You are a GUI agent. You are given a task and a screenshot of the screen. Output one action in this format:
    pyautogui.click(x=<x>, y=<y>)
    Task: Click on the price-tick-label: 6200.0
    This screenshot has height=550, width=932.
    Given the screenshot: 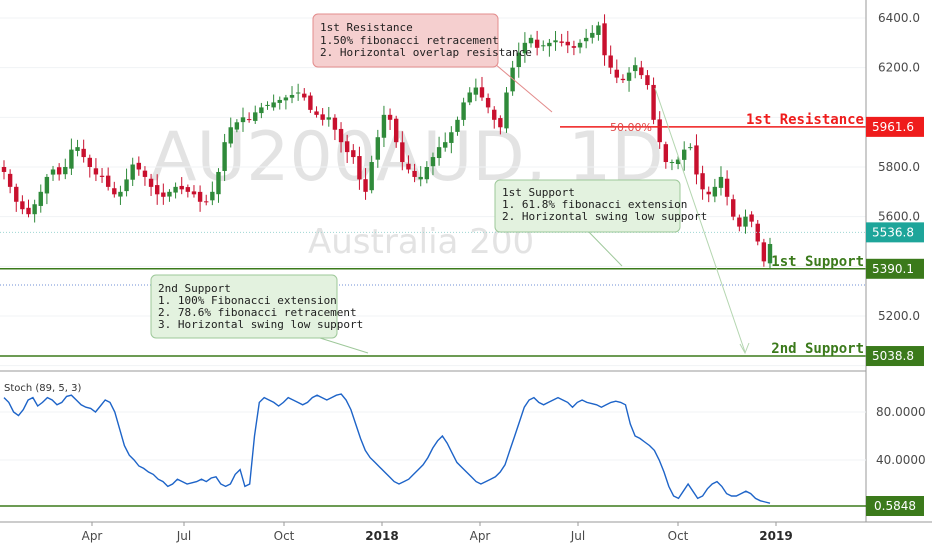 What is the action you would take?
    pyautogui.click(x=899, y=68)
    